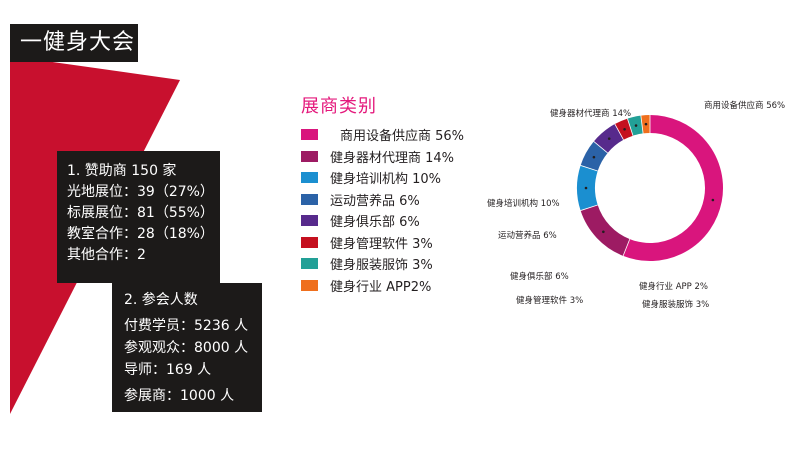 The image size is (795, 457). I want to click on sponsor-stat-line: 标展展位：81（55%）, so click(140, 213).